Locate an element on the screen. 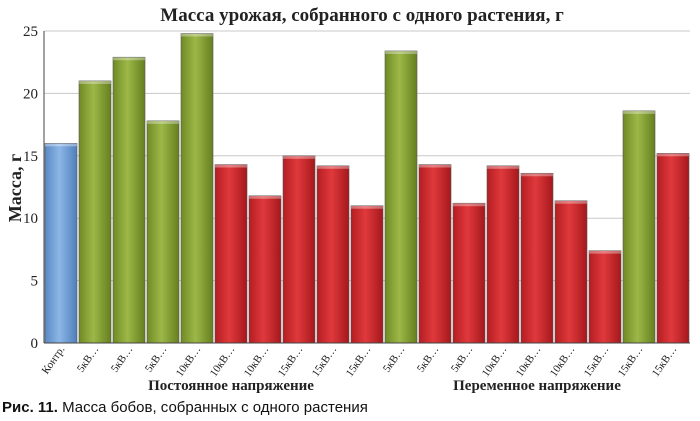 This screenshot has width=700, height=421. y-axis-label: Масса, г is located at coordinates (15, 188).